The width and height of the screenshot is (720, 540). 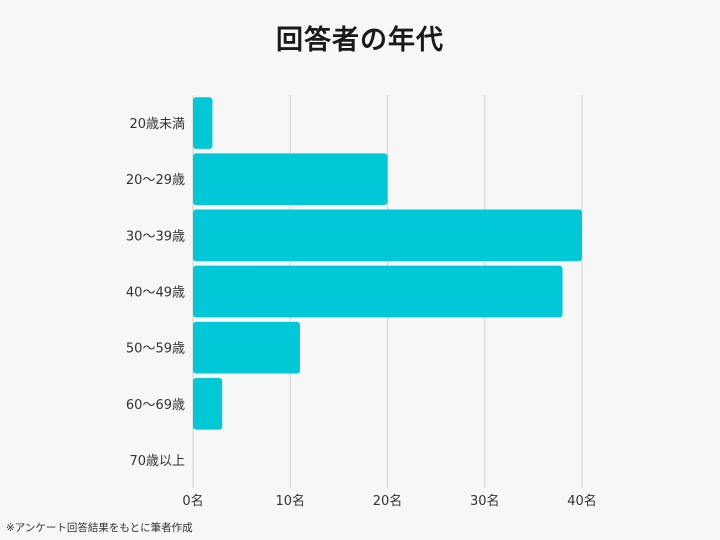 I want to click on x-tick-label: 30名, so click(x=485, y=501).